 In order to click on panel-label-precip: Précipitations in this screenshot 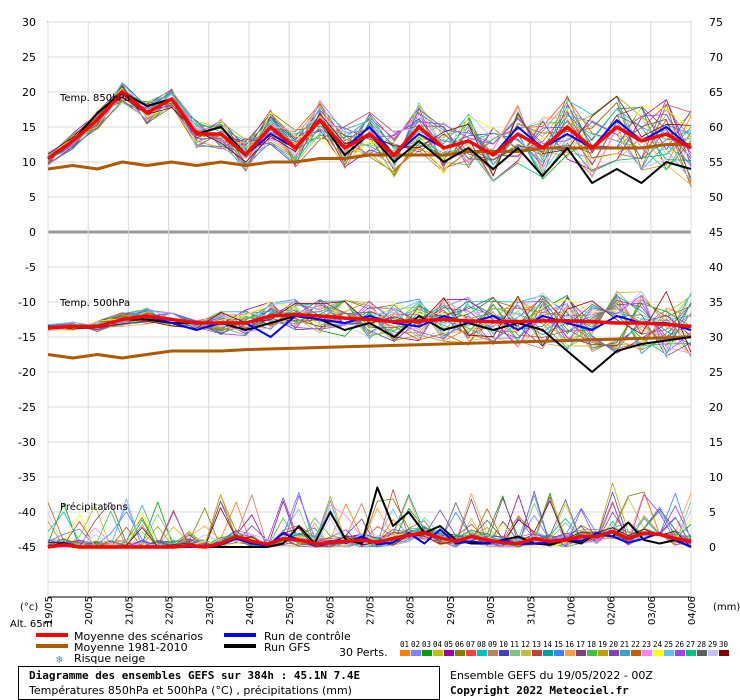, I will do `click(94, 507)`.